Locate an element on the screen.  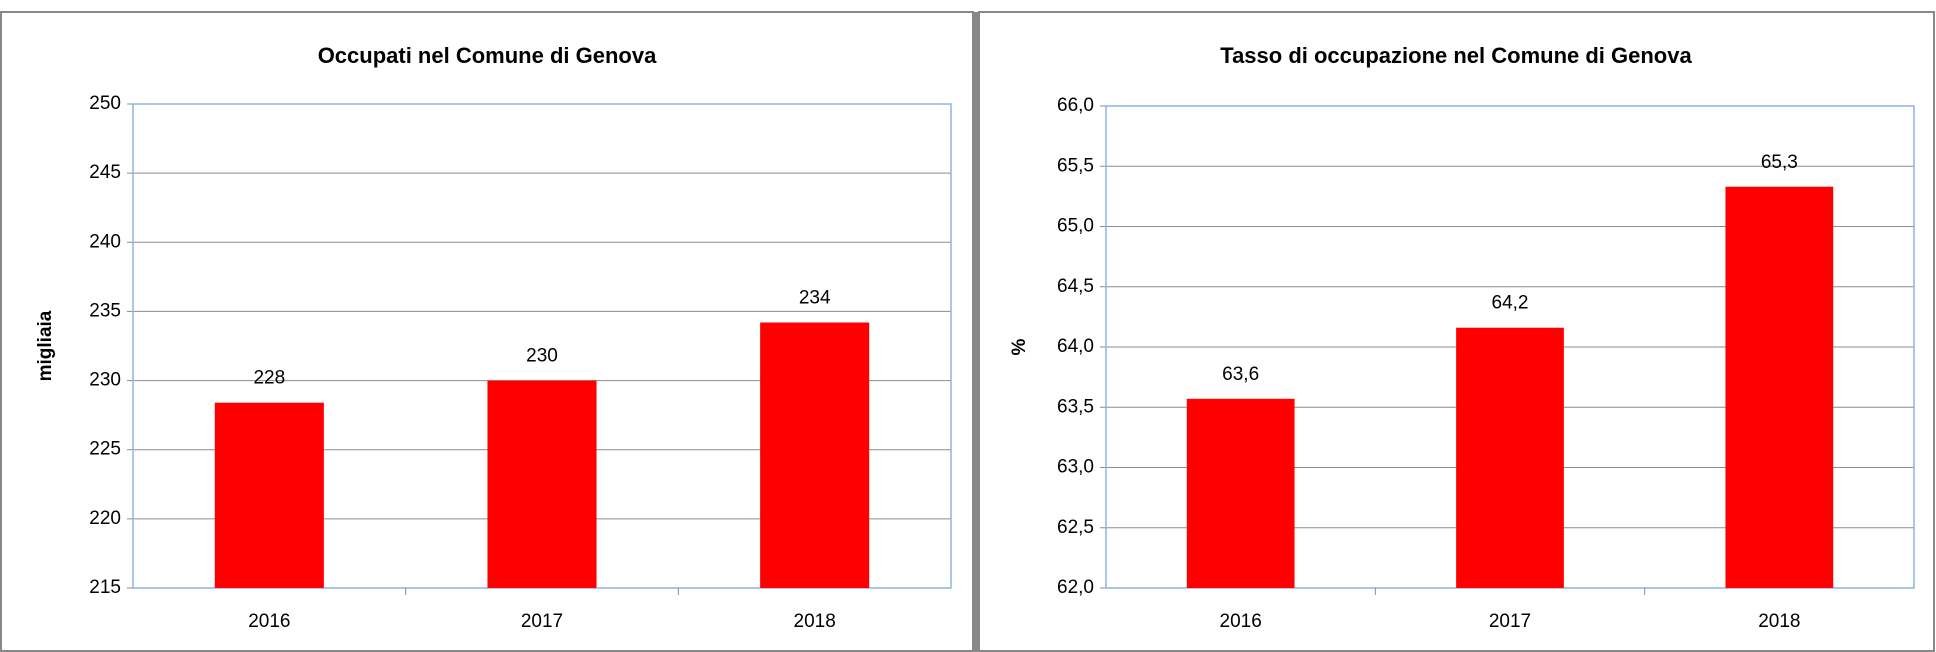
y-tick-label: 245 is located at coordinates (105, 172).